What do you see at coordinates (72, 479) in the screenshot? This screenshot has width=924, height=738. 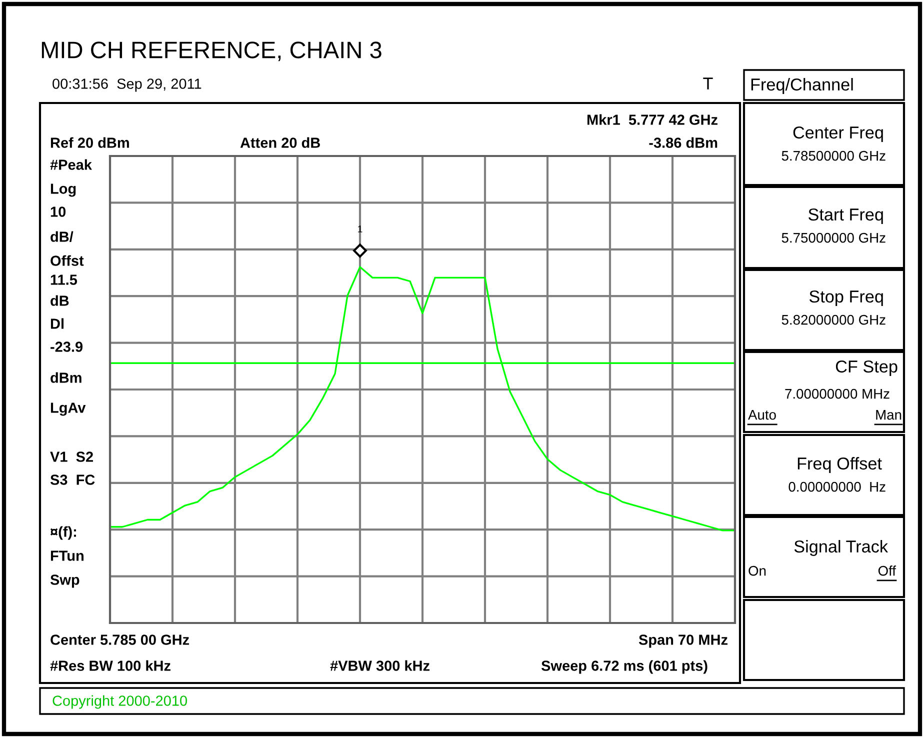 I see `text: S3 FC` at bounding box center [72, 479].